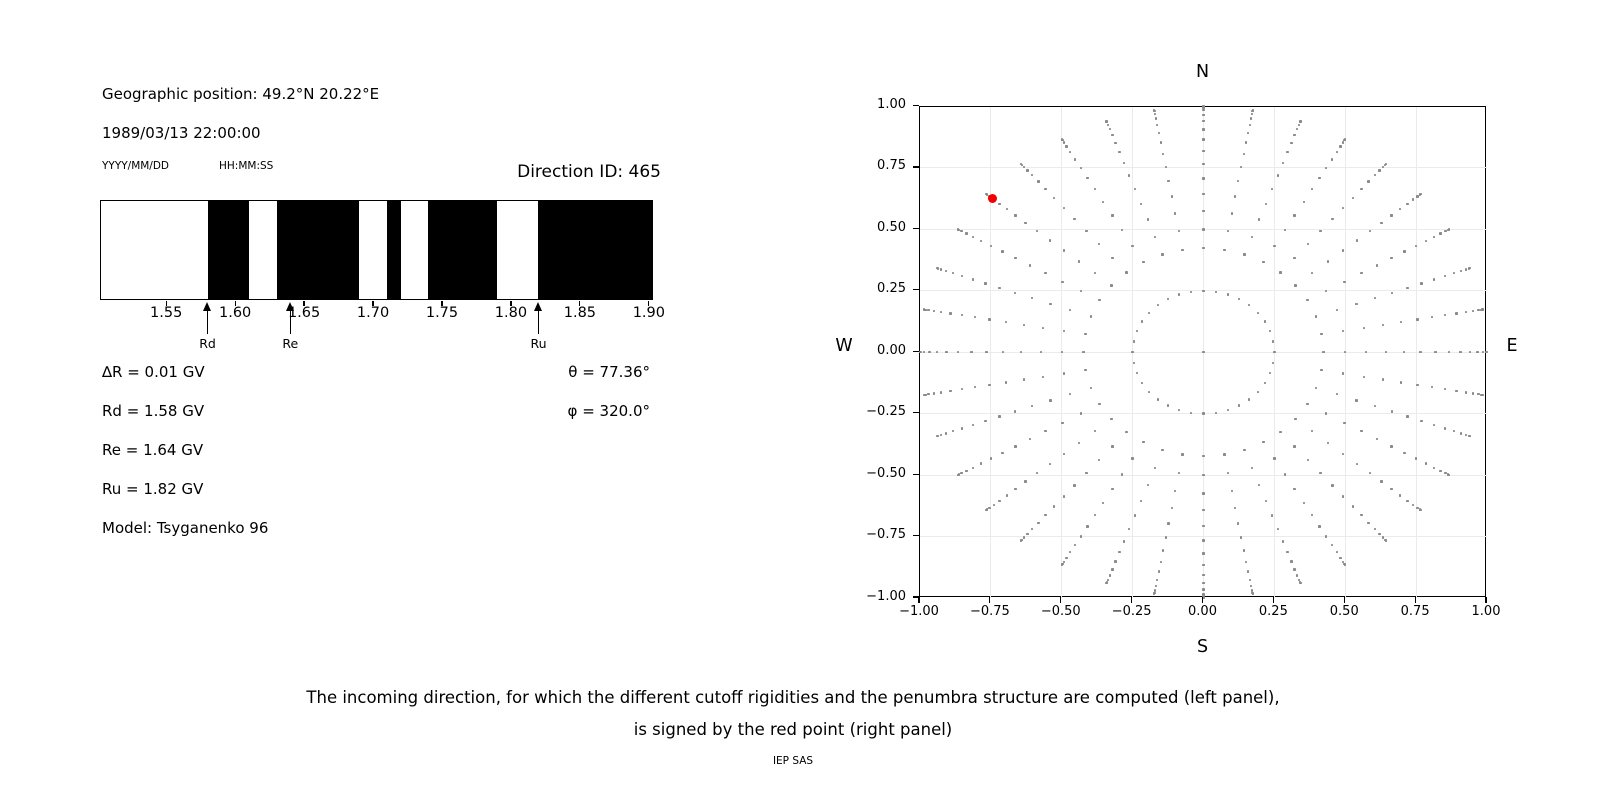 The height and width of the screenshot is (800, 1600). I want to click on penumbra-tick-label: 1.75, so click(442, 313).